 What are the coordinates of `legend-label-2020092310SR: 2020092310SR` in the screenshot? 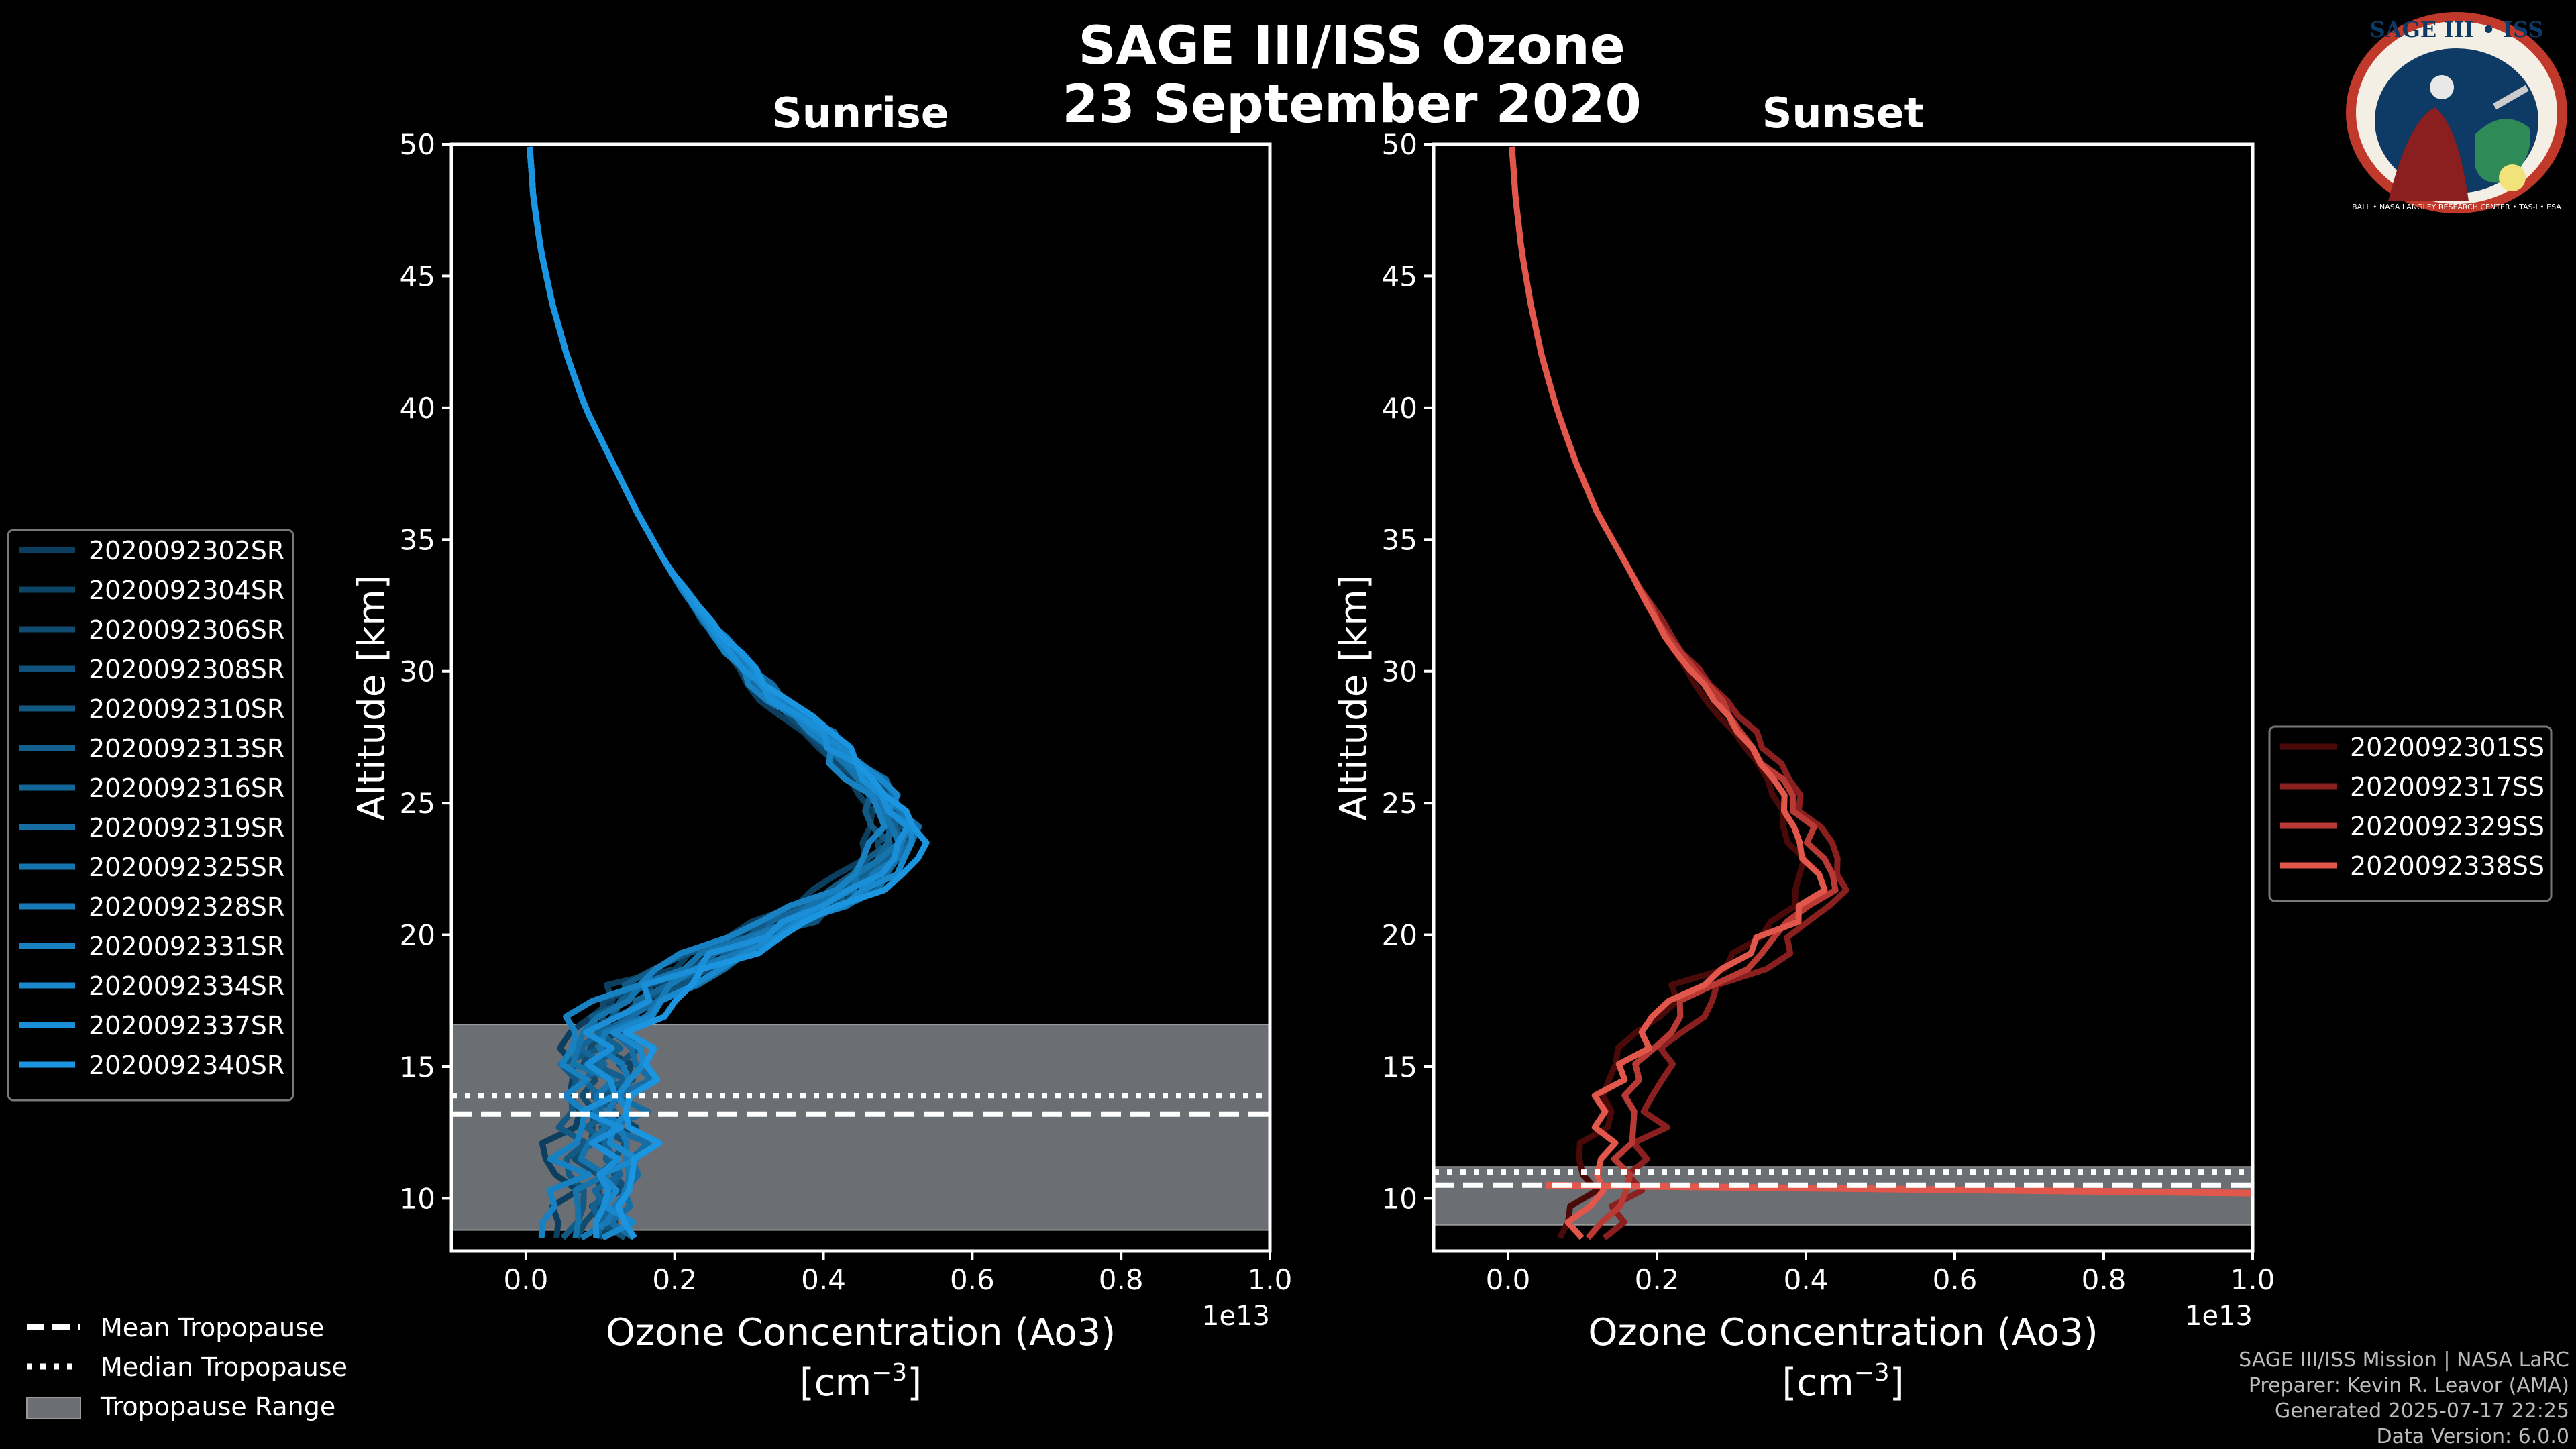 It's located at (186, 709).